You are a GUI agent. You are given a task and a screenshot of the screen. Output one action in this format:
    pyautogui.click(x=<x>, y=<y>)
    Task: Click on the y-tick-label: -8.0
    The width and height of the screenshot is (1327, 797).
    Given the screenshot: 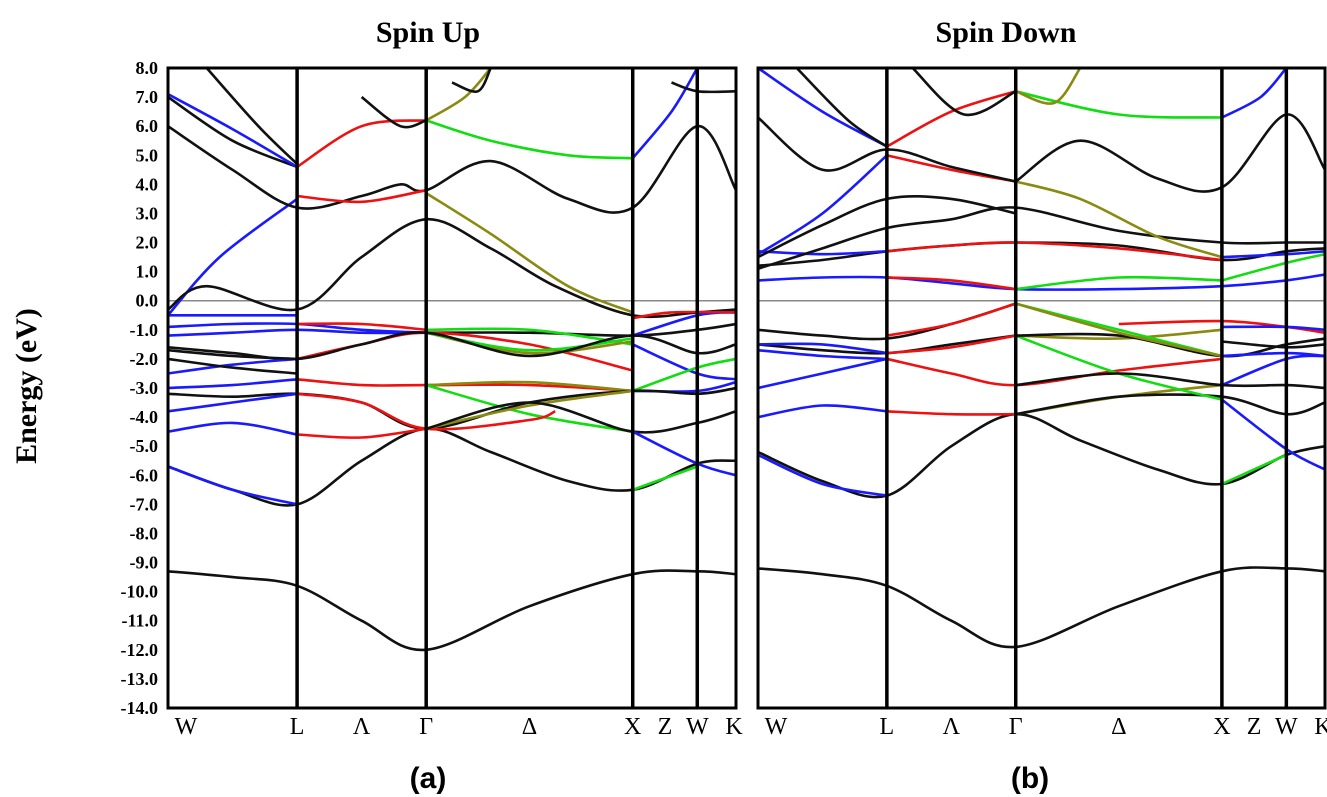 What is the action you would take?
    pyautogui.click(x=144, y=533)
    